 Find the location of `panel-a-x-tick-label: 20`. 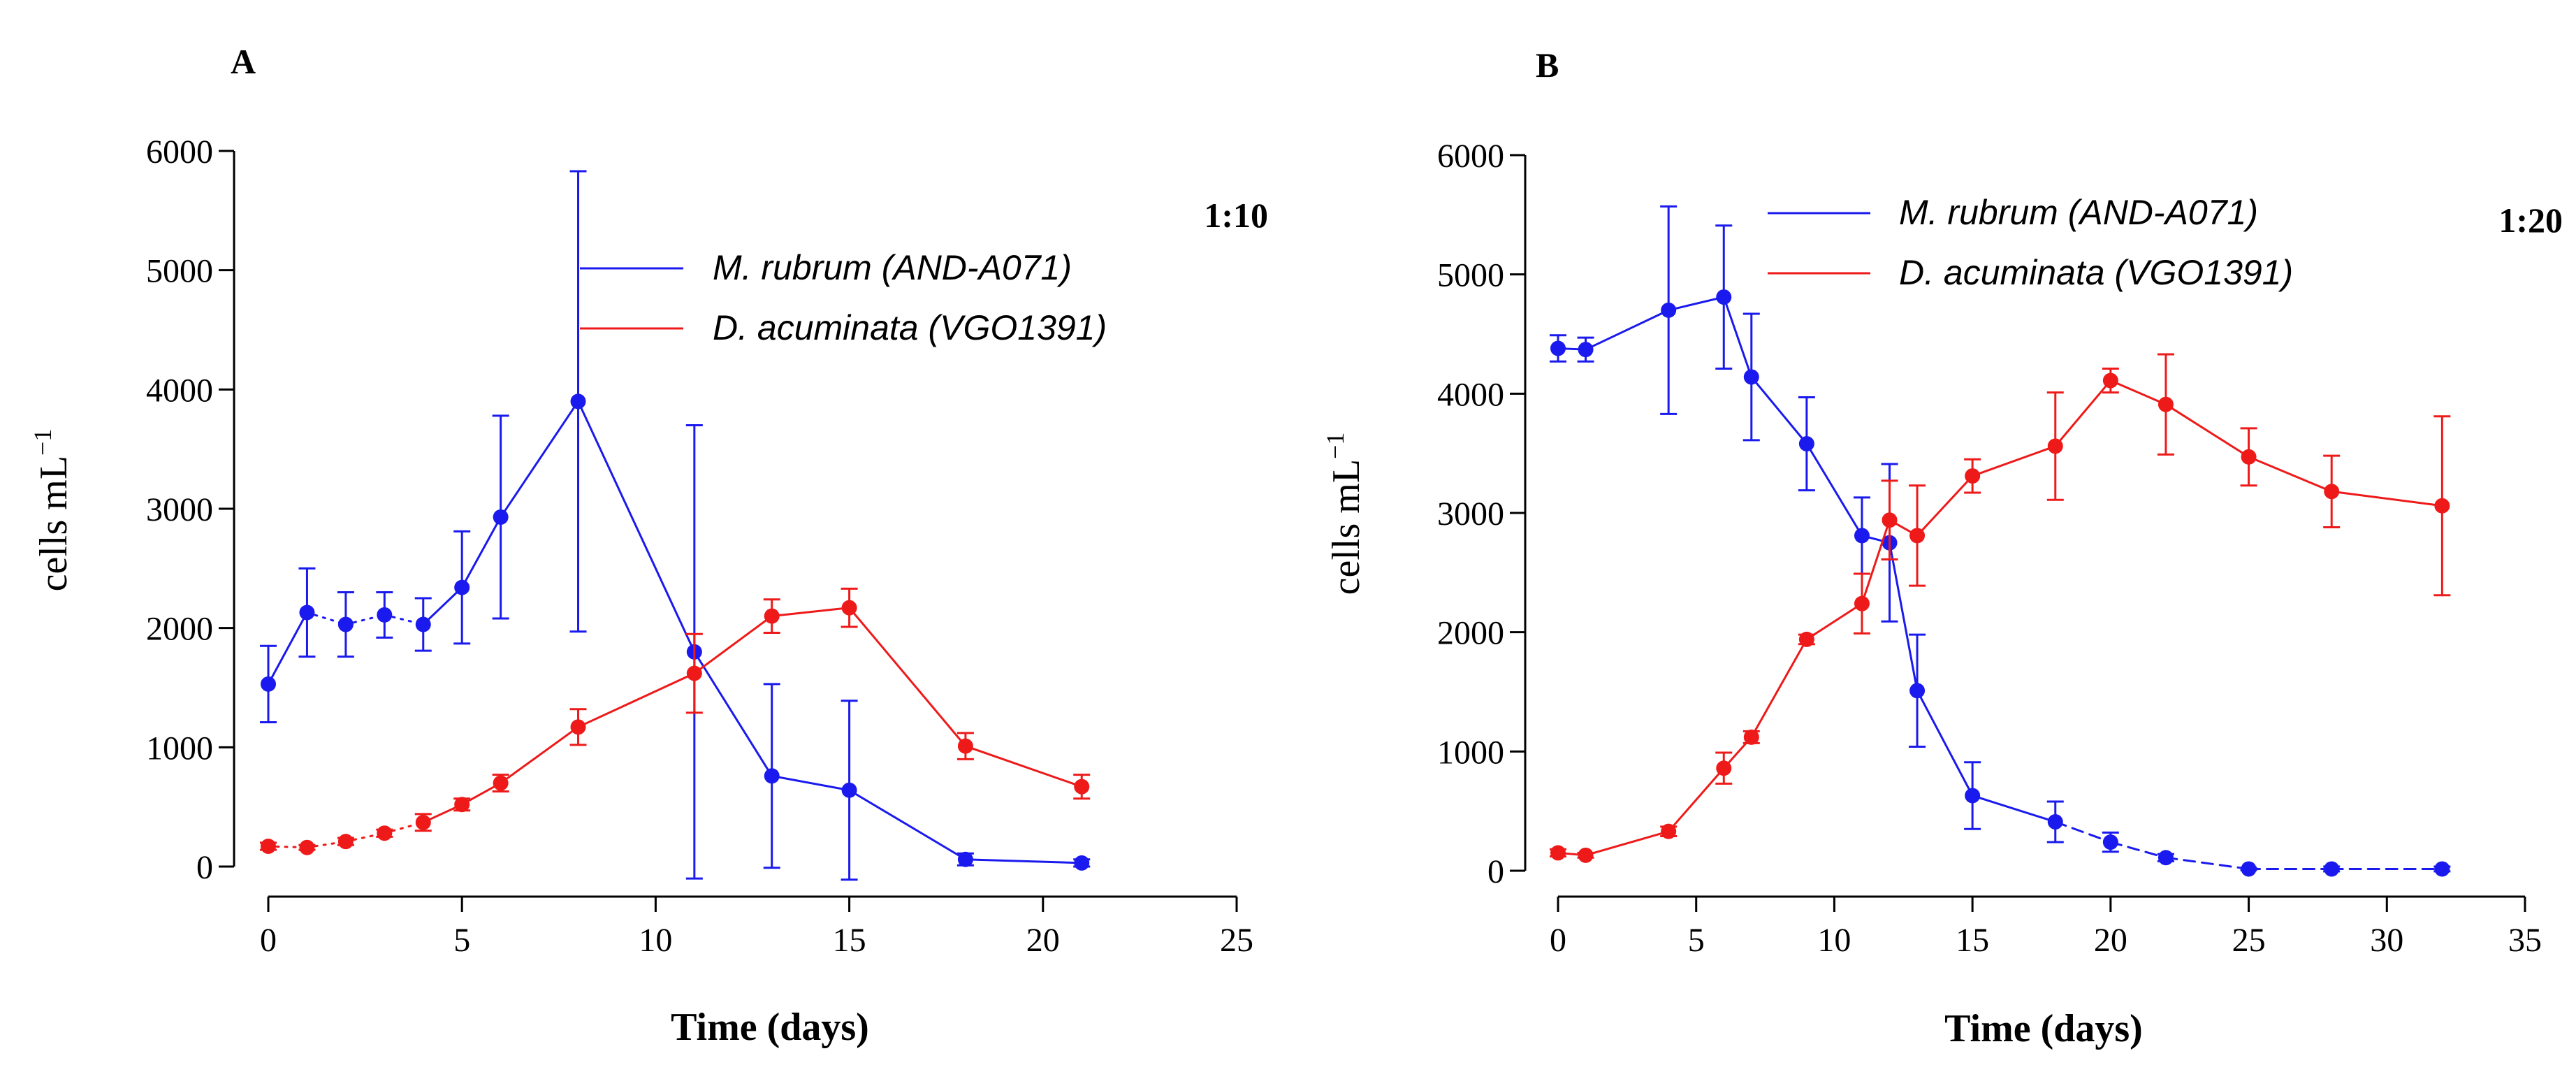

panel-a-x-tick-label: 20 is located at coordinates (1043, 940).